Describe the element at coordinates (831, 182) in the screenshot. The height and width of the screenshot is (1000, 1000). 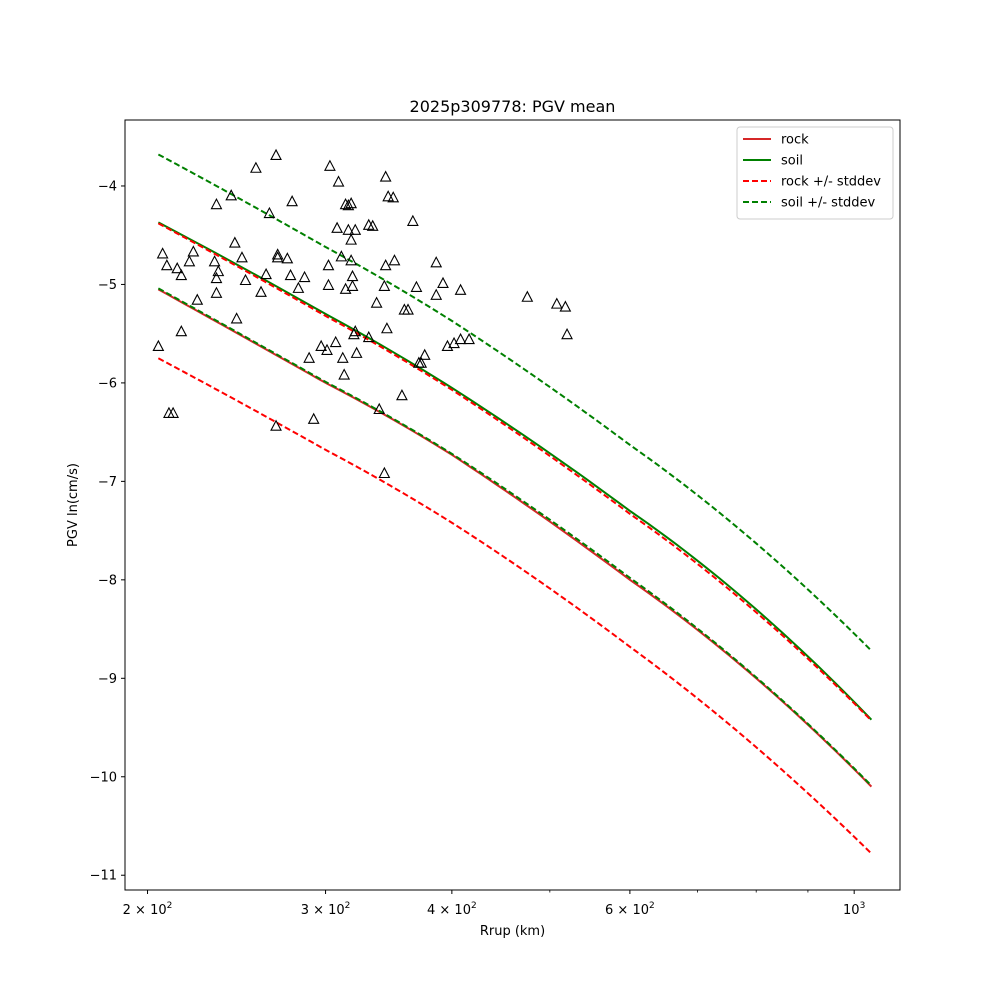
I see `legend-label: rock +/- stddev` at that location.